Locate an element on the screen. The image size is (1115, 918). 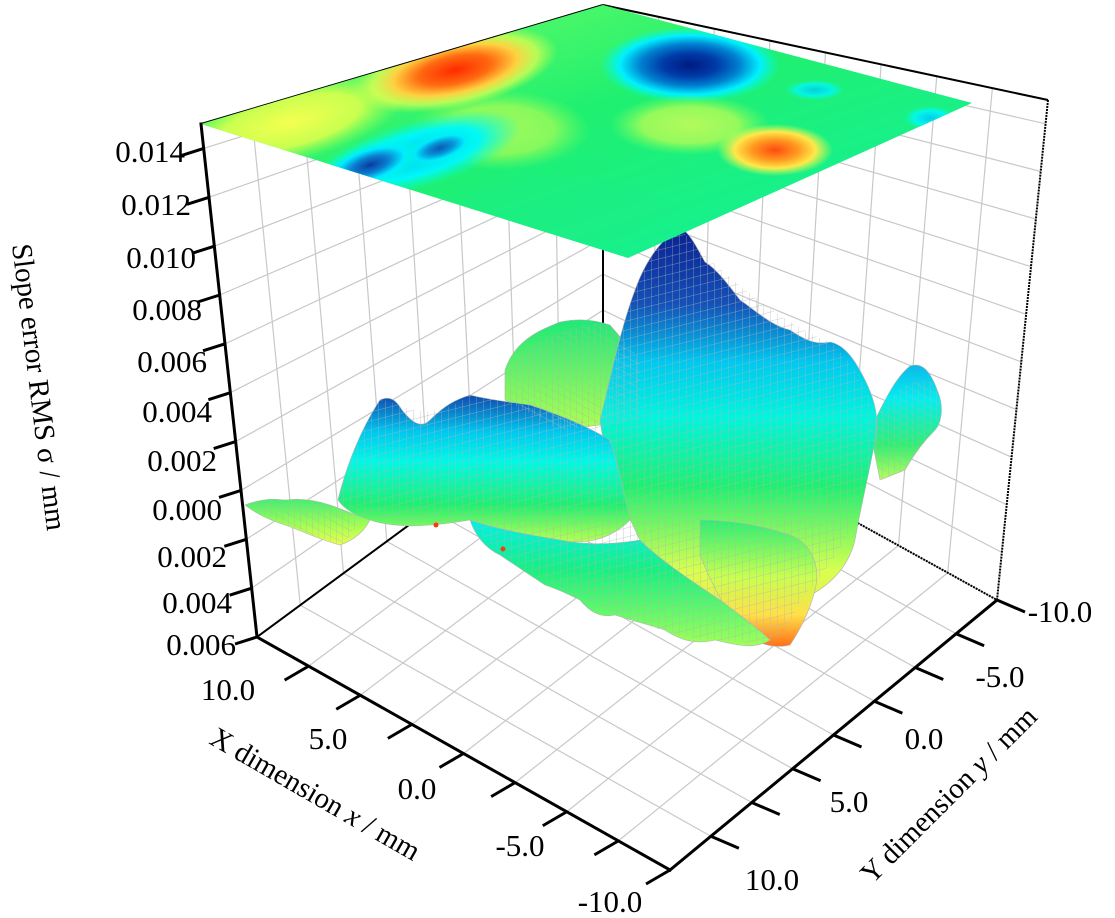
z-axis is located at coordinates (220, 384).